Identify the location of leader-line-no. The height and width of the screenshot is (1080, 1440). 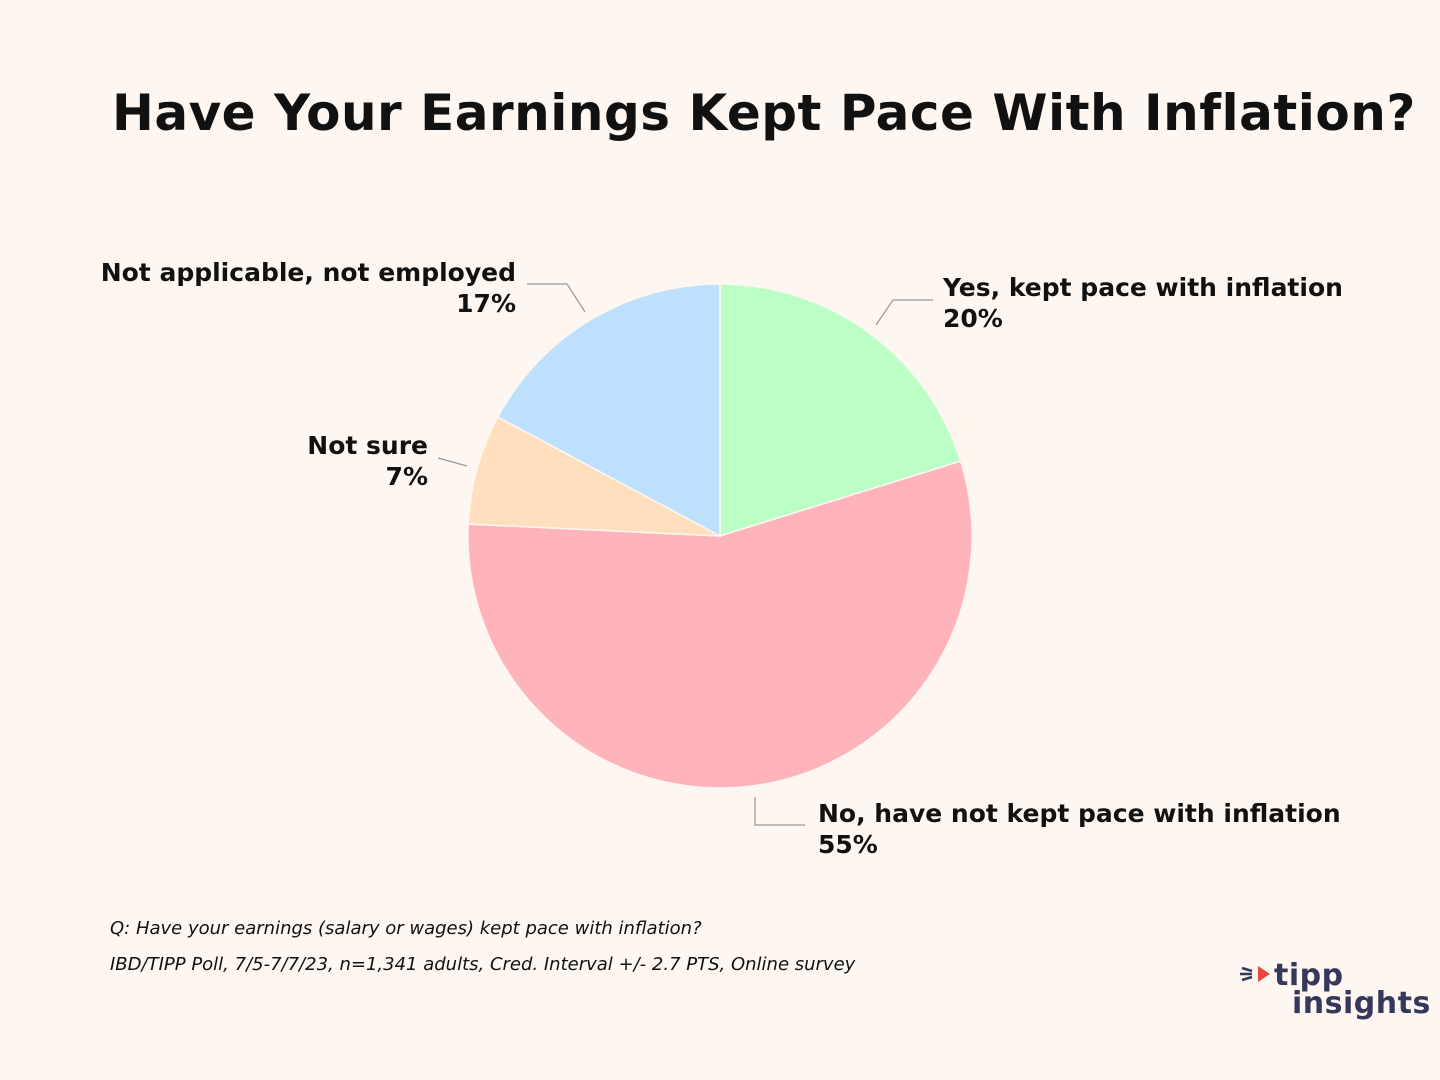
(779, 811).